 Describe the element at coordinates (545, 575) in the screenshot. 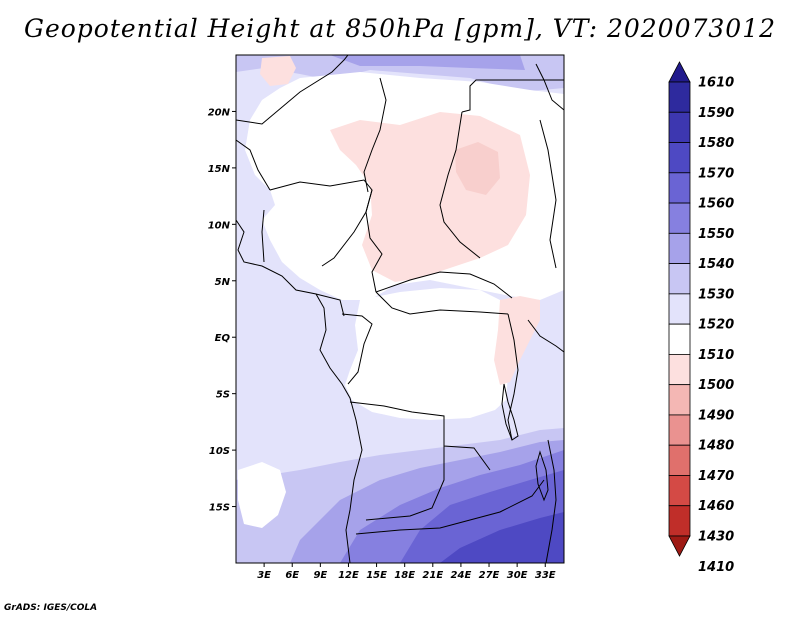

I see `lon-label: 33E` at that location.